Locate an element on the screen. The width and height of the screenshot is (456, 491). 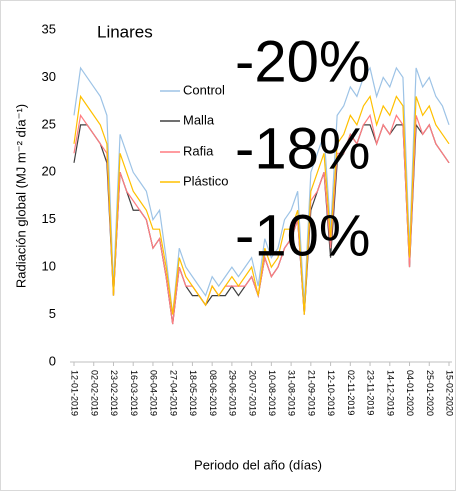
y-tick-label: 30 is located at coordinates (49, 76).